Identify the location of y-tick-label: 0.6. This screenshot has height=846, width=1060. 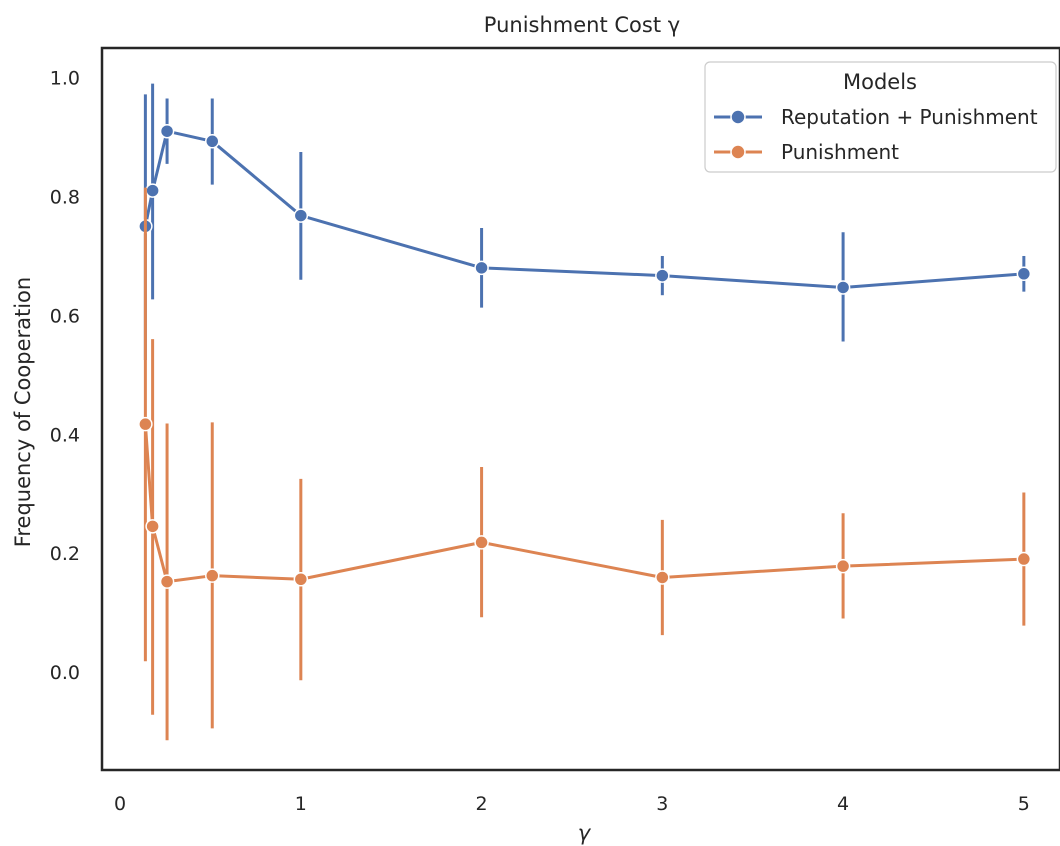
(65, 316).